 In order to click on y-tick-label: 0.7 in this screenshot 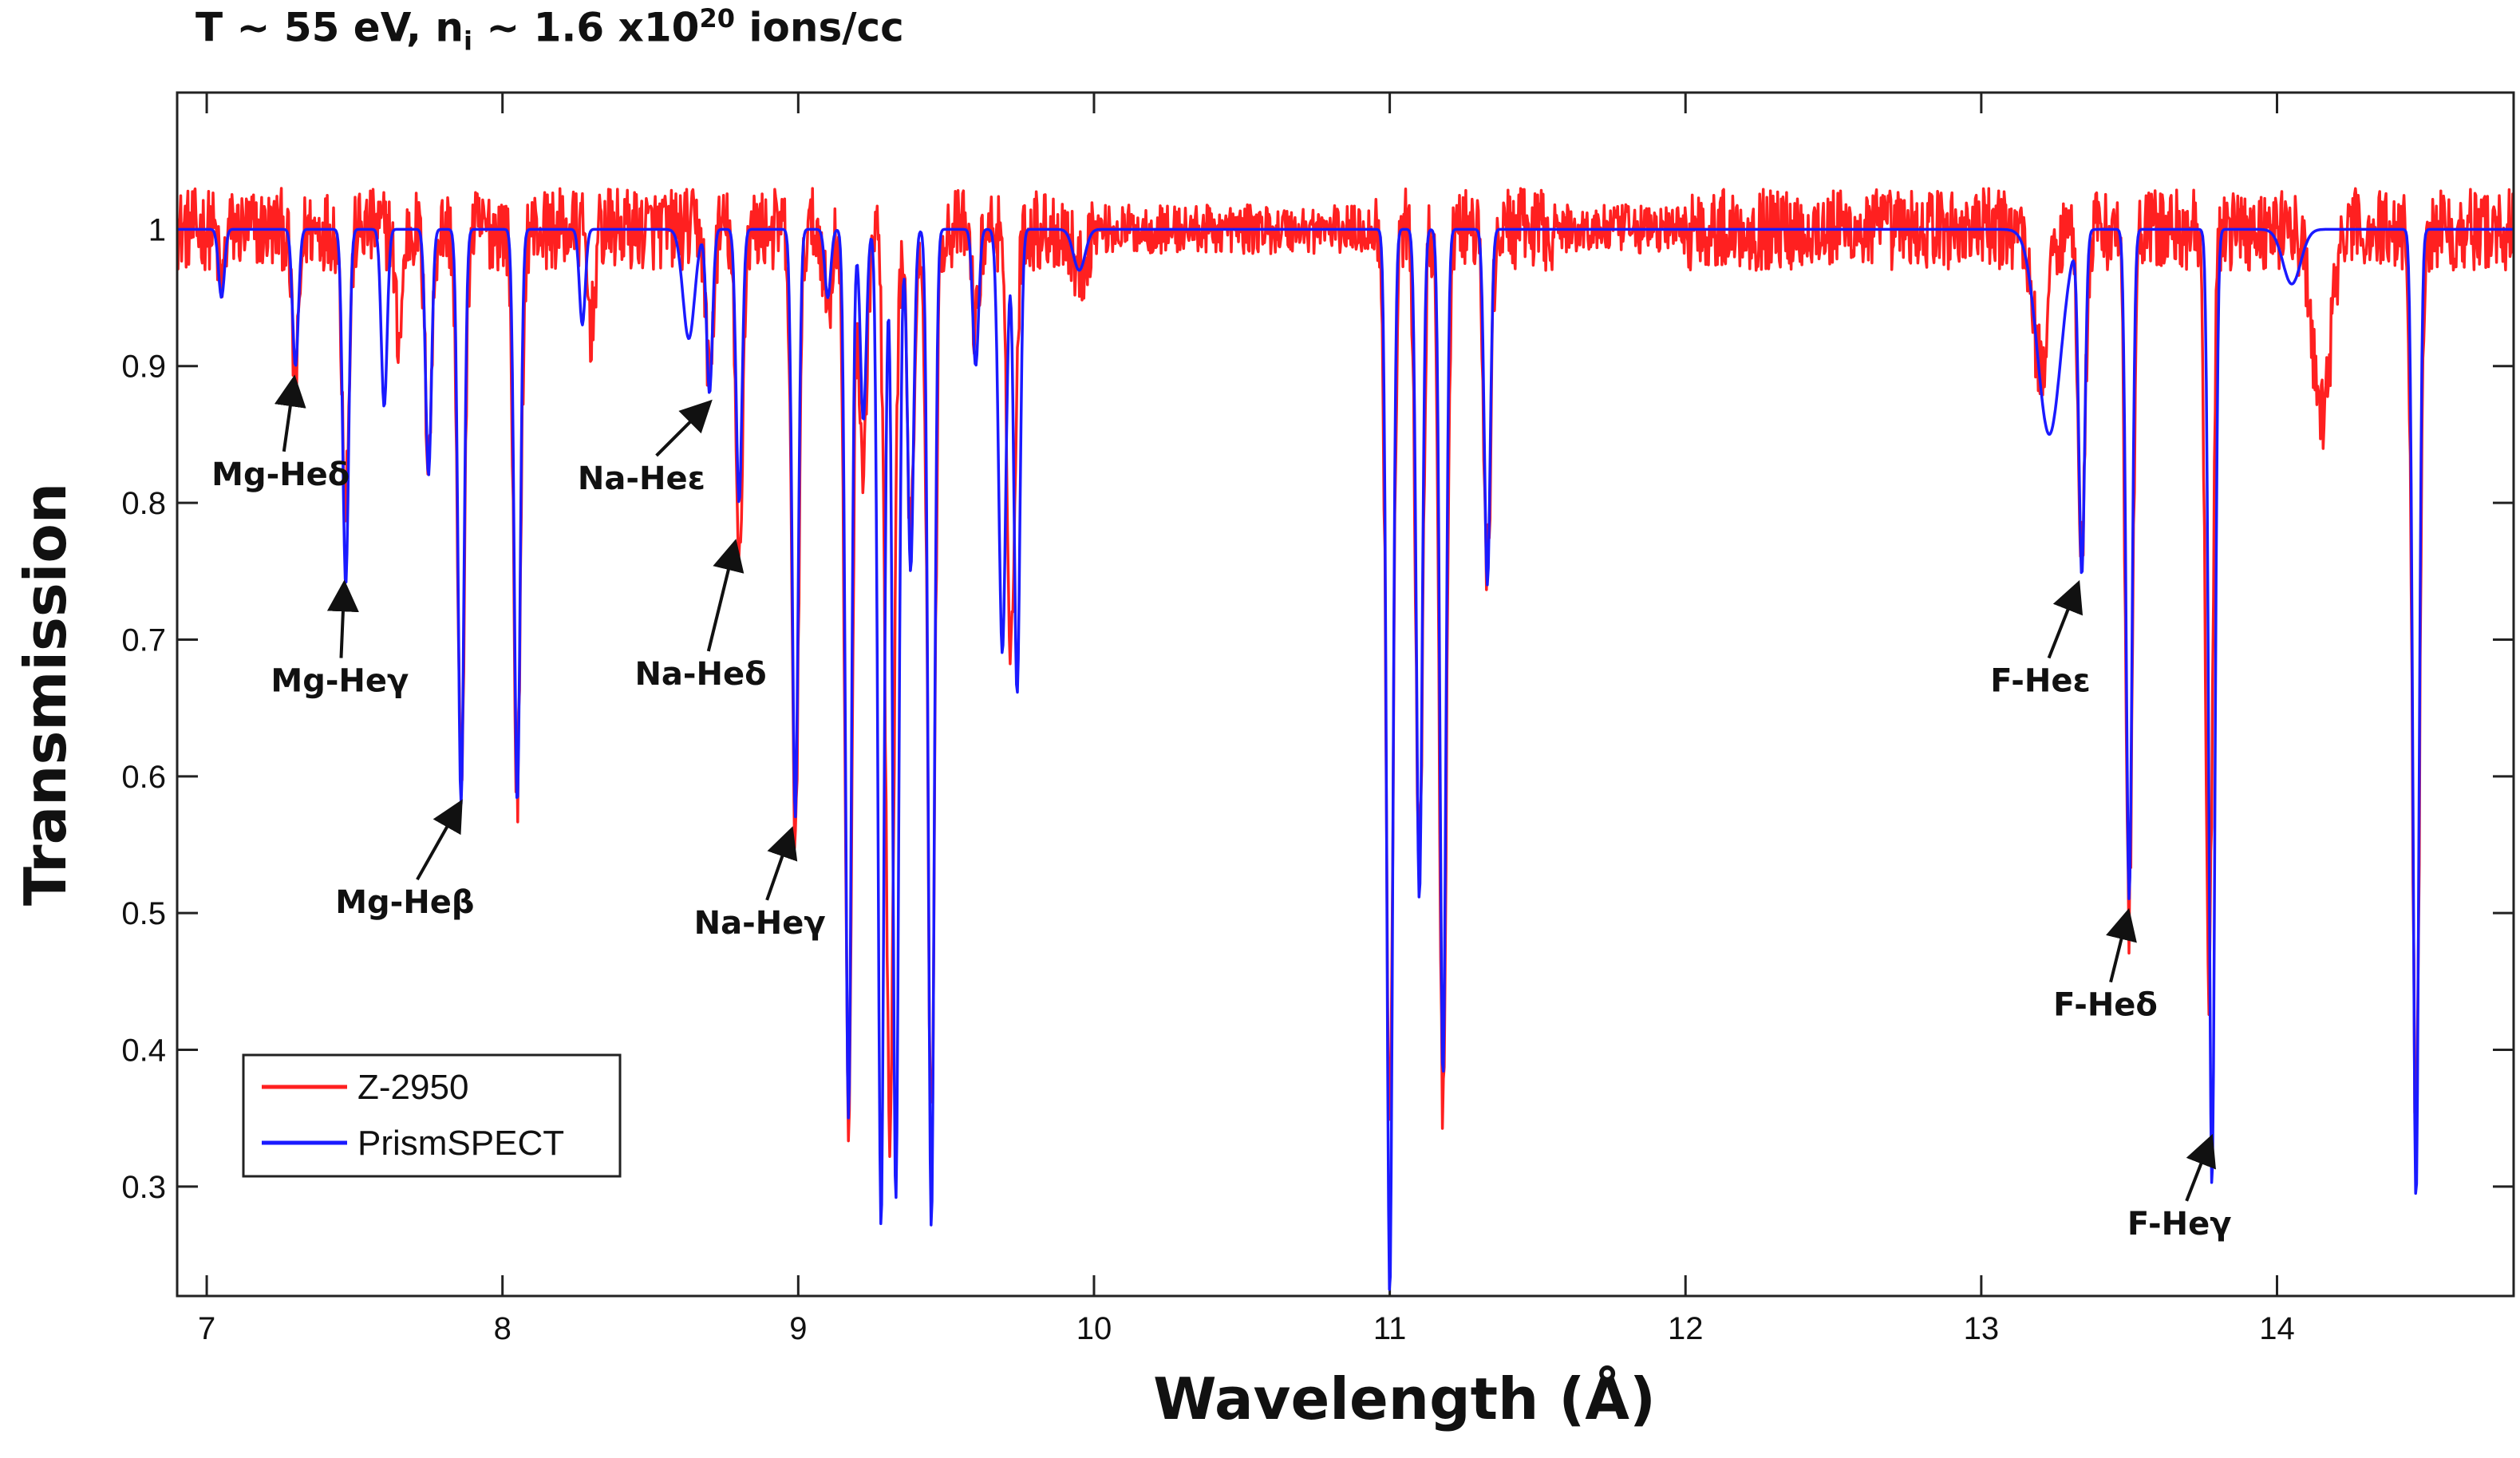, I will do `click(143, 640)`.